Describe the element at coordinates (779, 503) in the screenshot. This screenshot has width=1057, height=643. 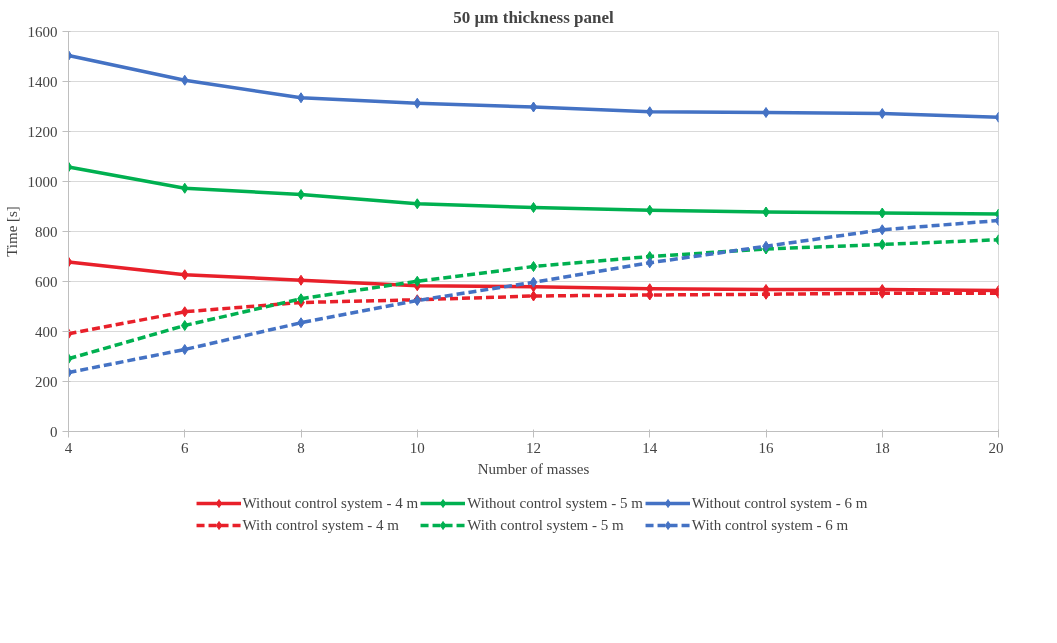
I see `legend-label: Without control system - 6 m` at that location.